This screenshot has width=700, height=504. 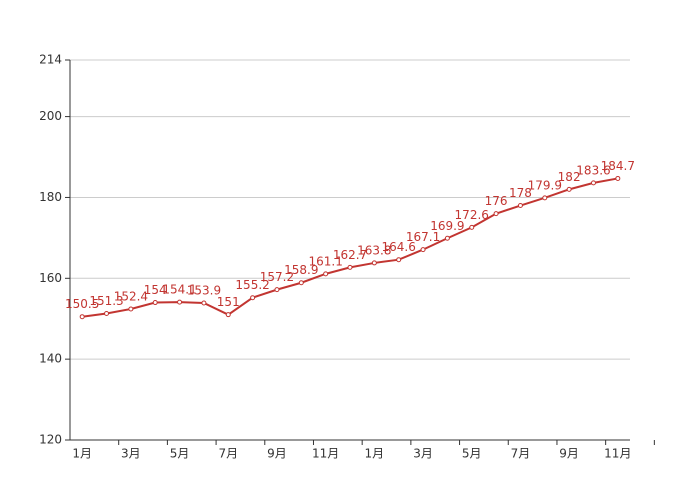 I want to click on data-label: 163.8, so click(x=374, y=250).